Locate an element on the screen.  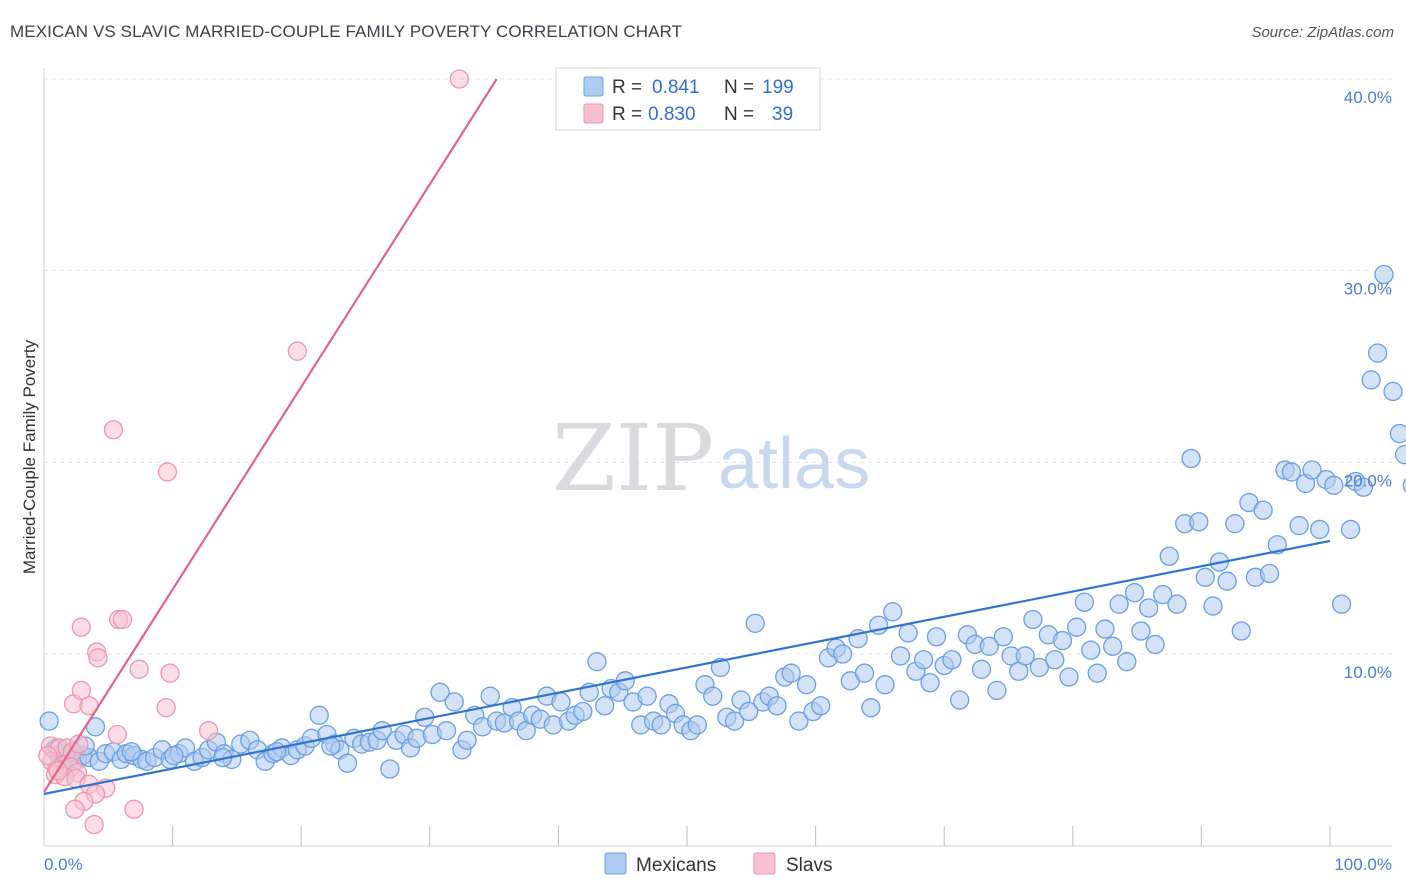
legend-bottom-swatch-slavs is located at coordinates (764, 863).